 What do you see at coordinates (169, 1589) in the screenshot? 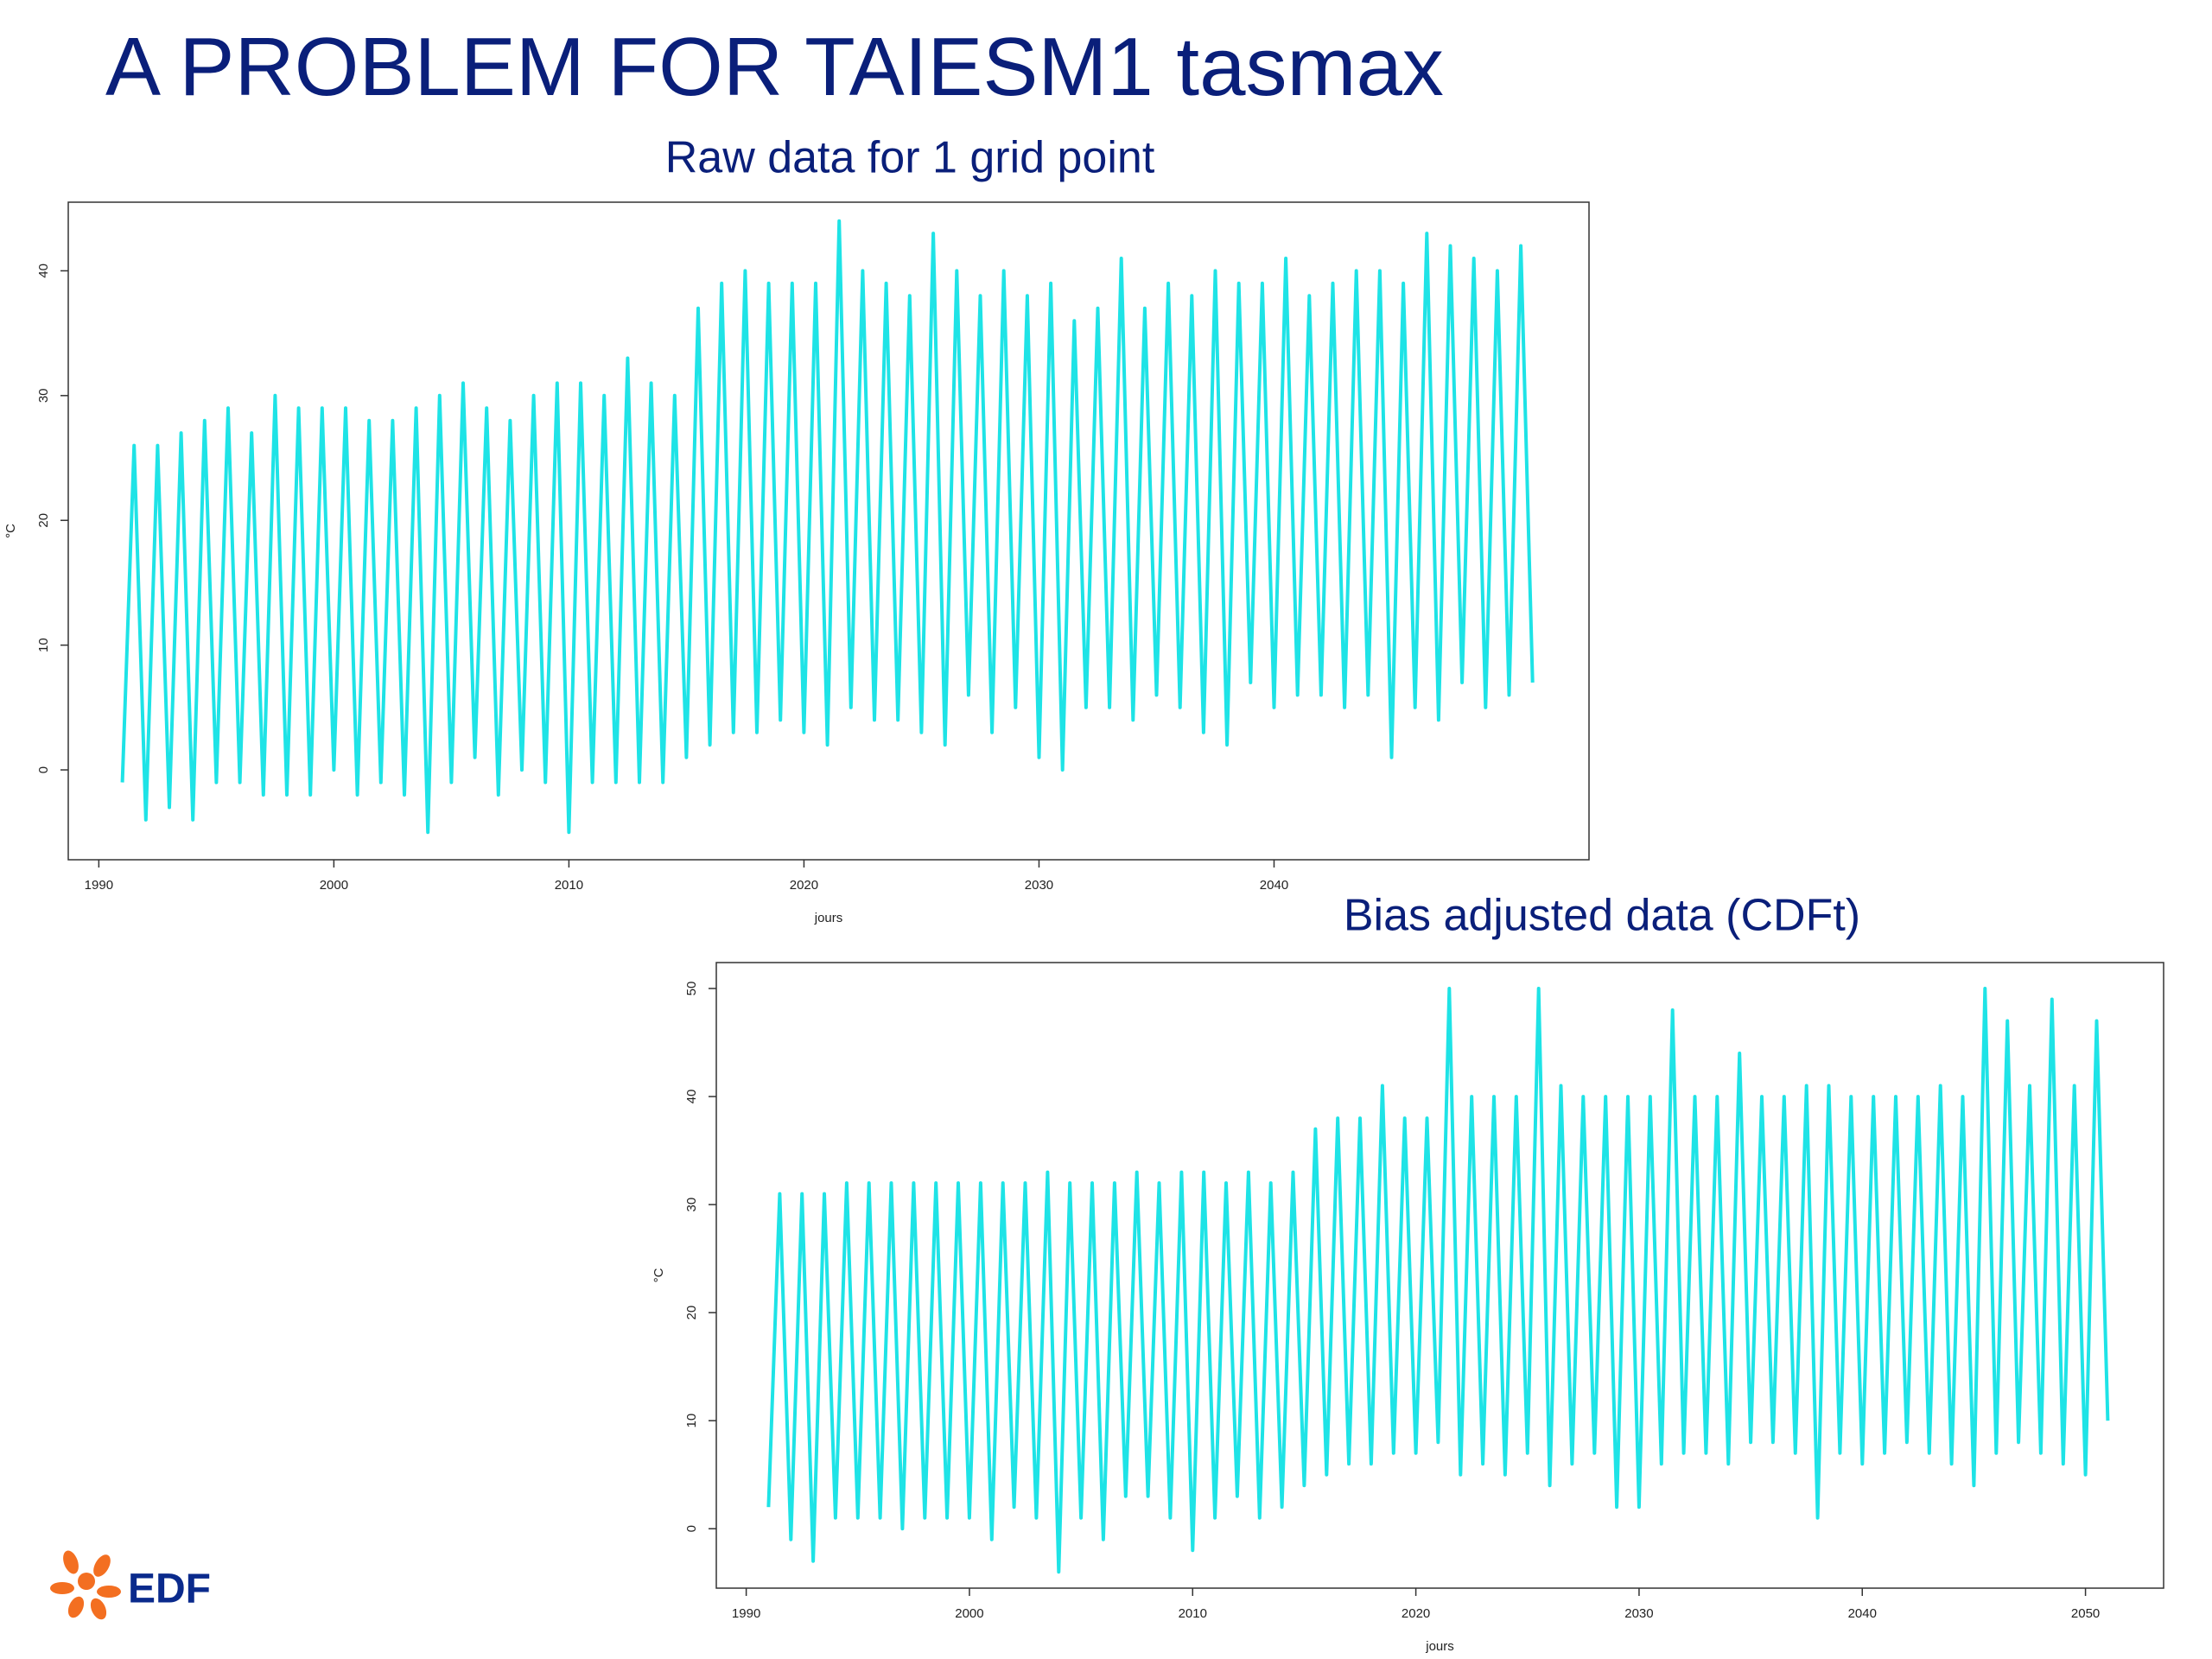
I see `logo-text: EDF` at bounding box center [169, 1589].